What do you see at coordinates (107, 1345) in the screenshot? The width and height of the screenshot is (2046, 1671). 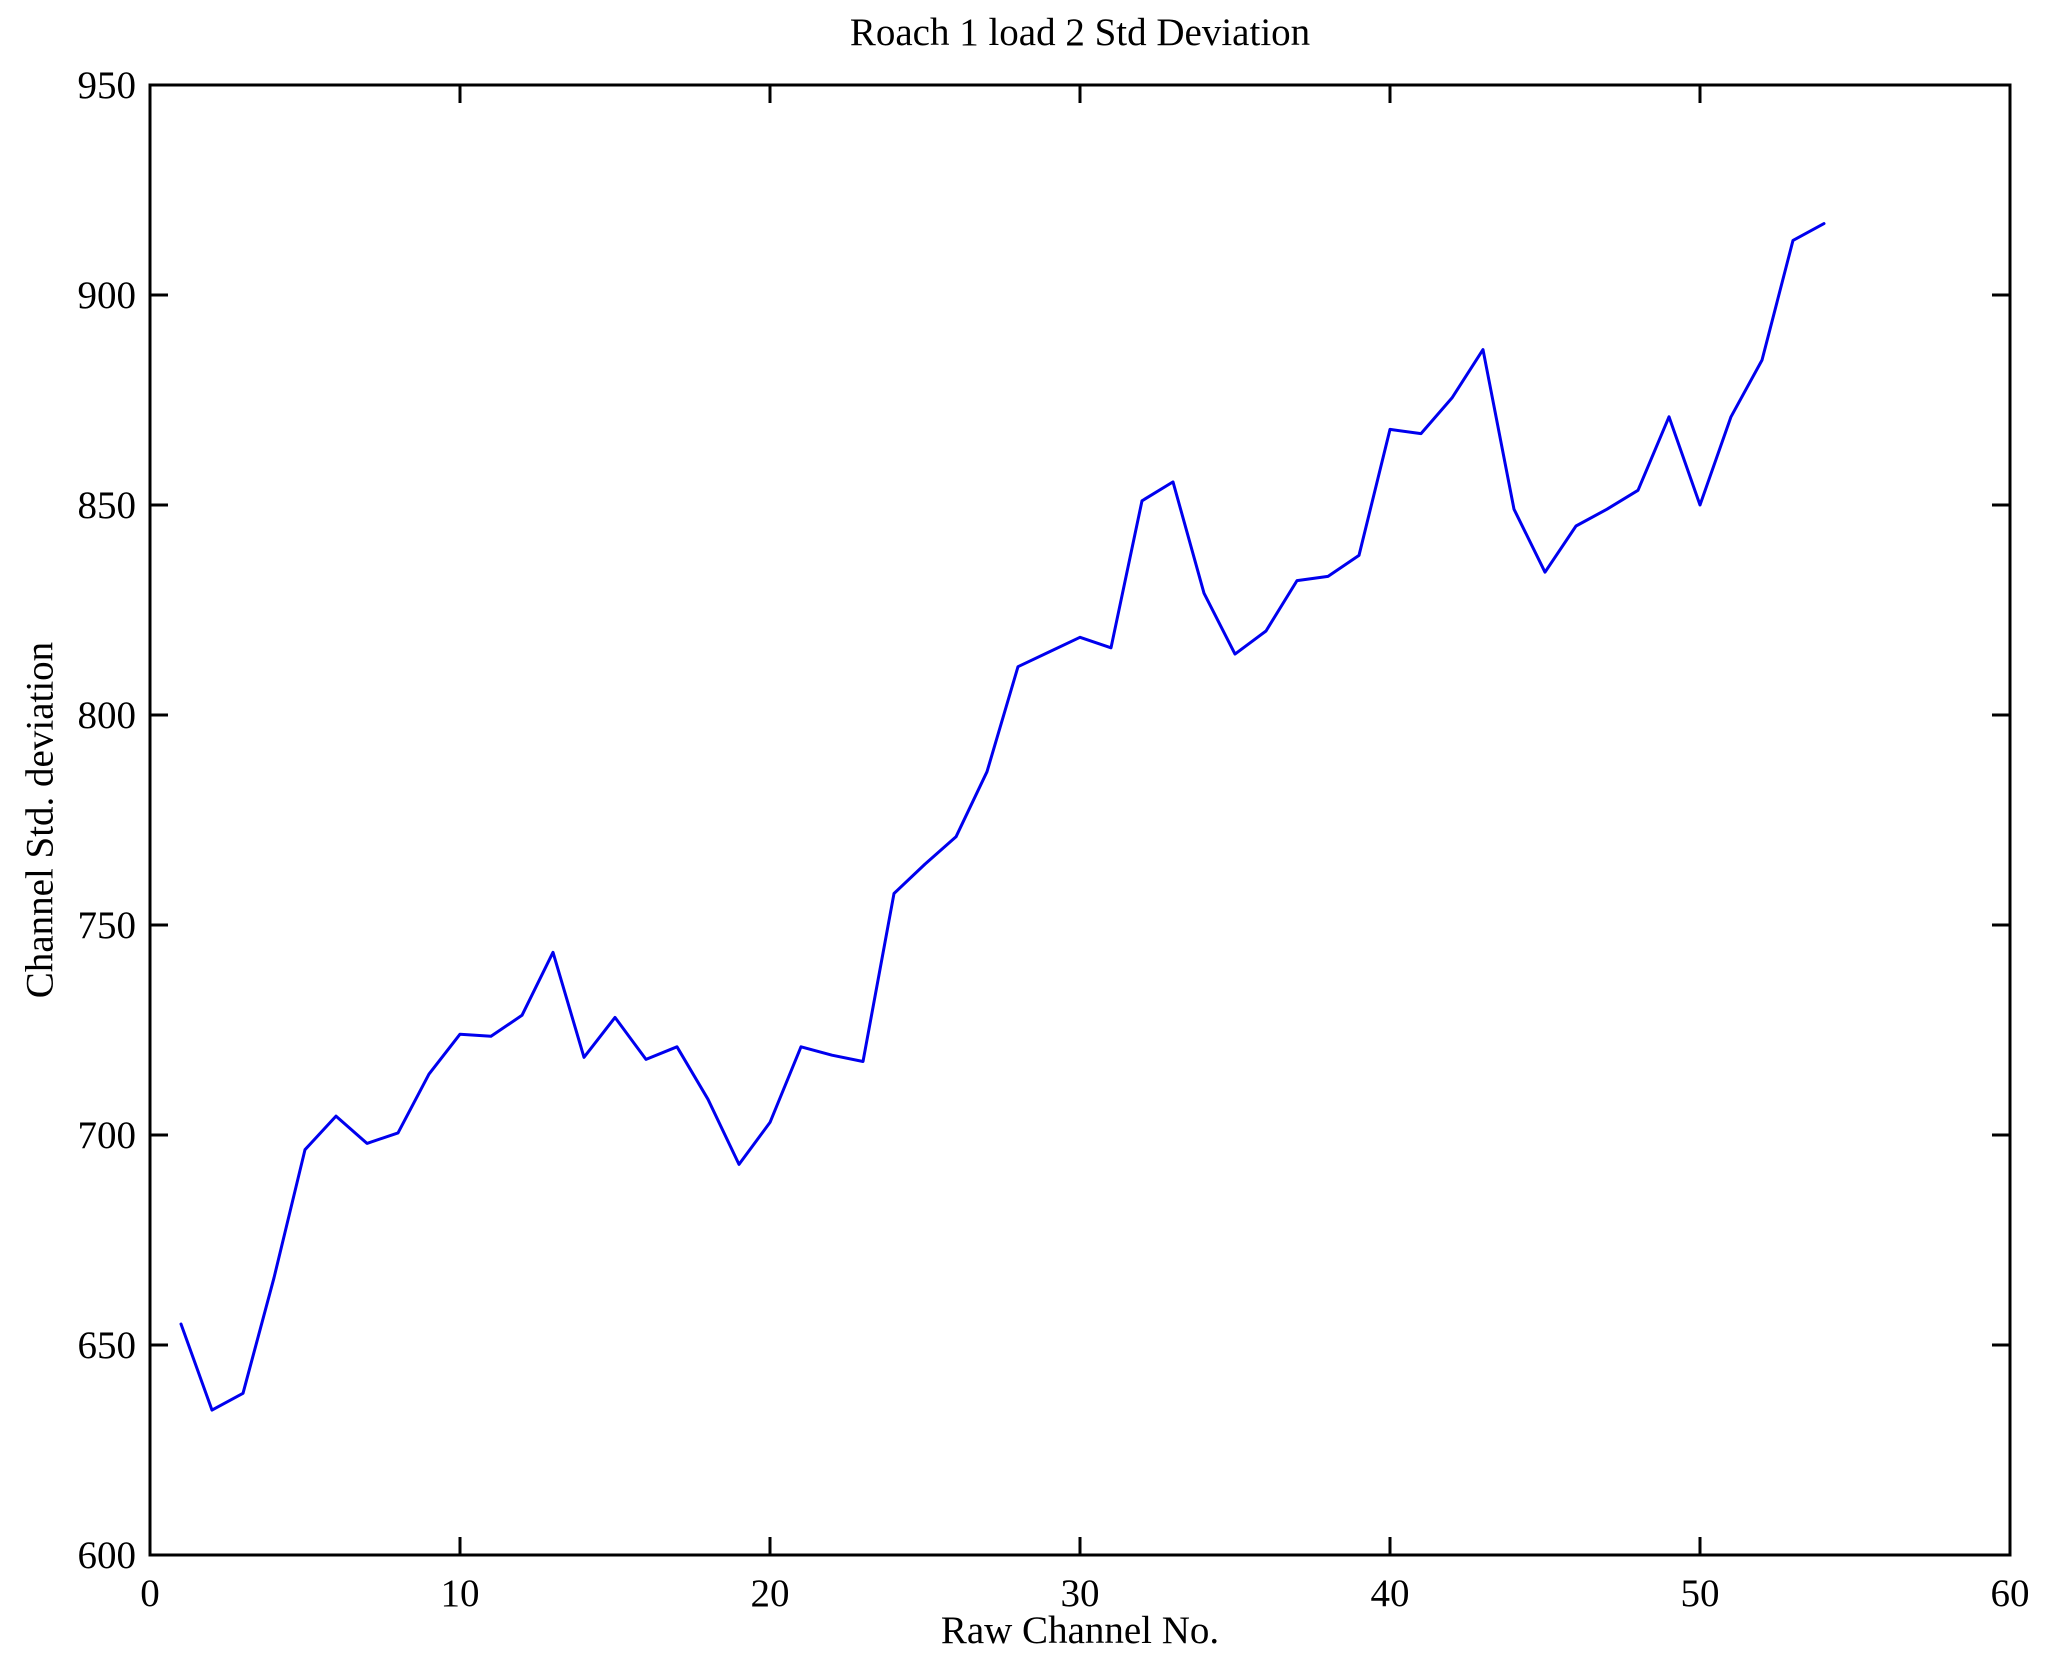 I see `y-tick-label: 650` at bounding box center [107, 1345].